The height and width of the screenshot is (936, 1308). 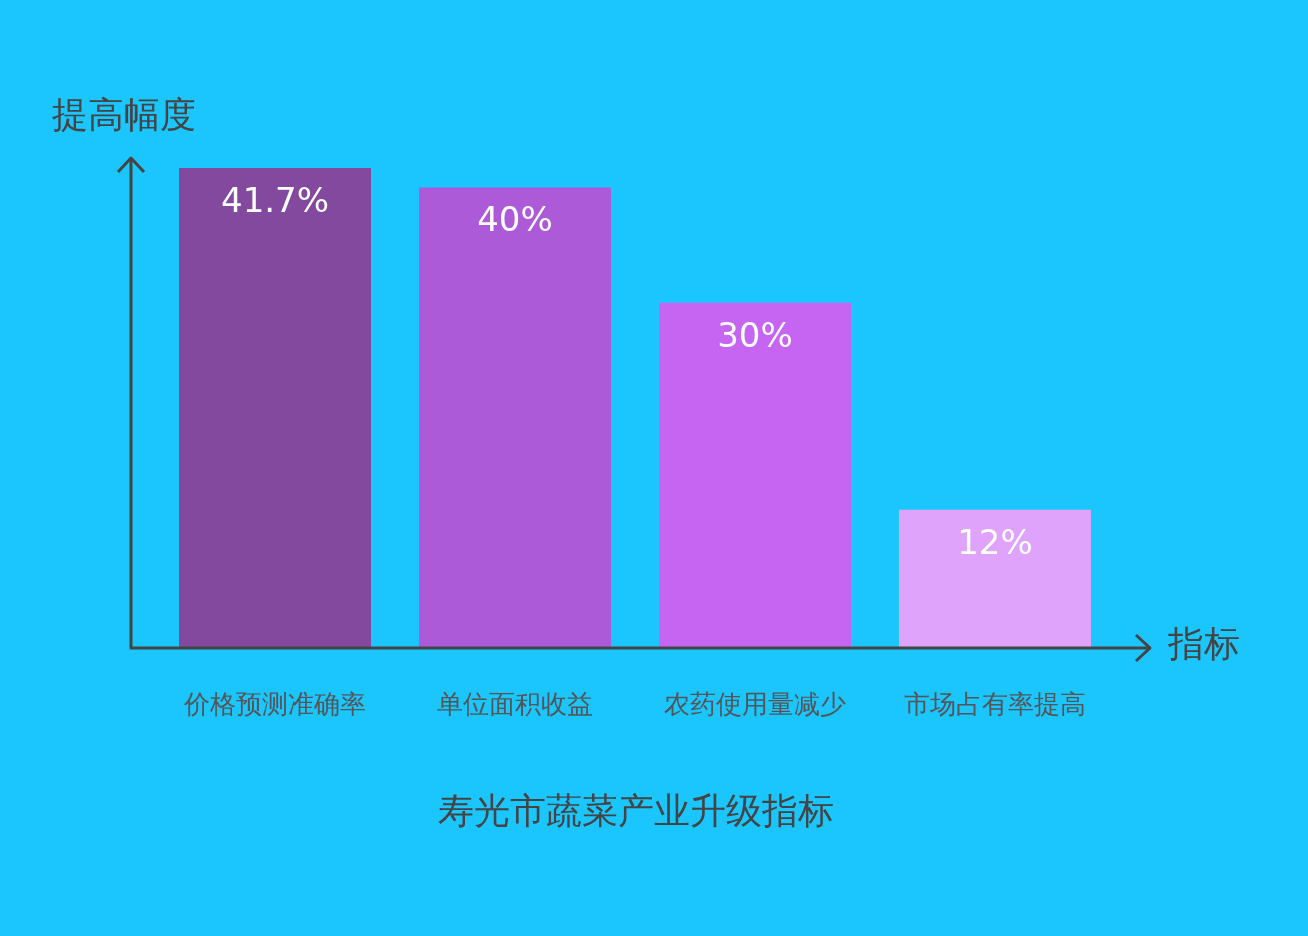 I want to click on text: 寿光市蔬菜产业升级指标, so click(x=636, y=811).